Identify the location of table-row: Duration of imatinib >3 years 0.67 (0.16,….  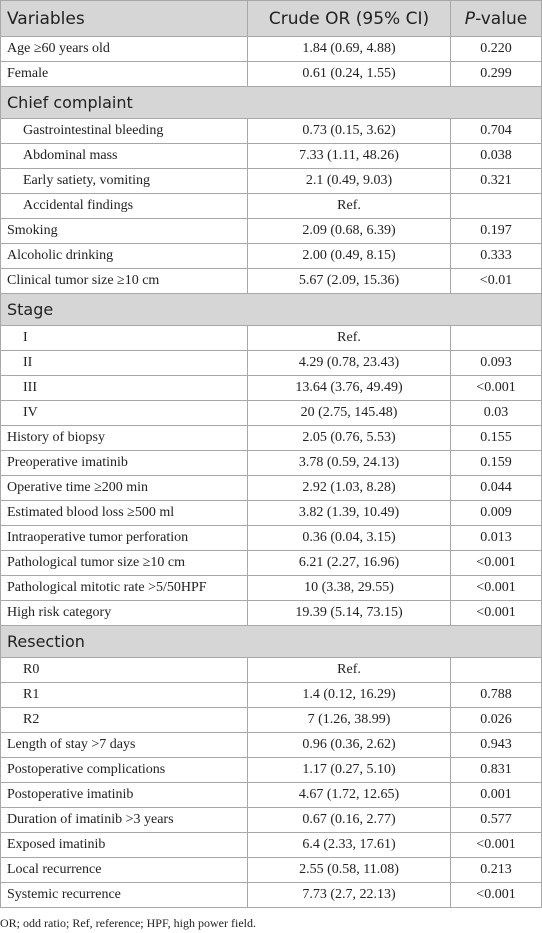
(271, 820).